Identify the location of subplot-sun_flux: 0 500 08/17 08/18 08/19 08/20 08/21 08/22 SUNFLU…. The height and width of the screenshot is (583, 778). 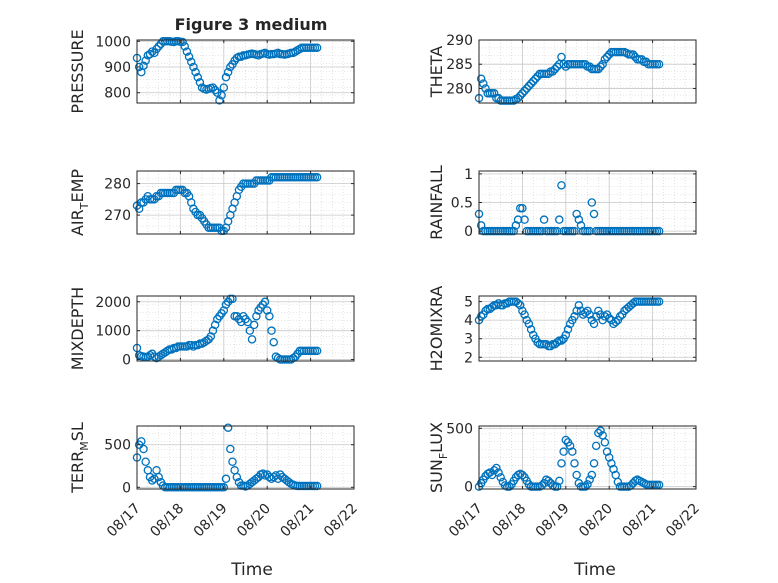
(565, 480).